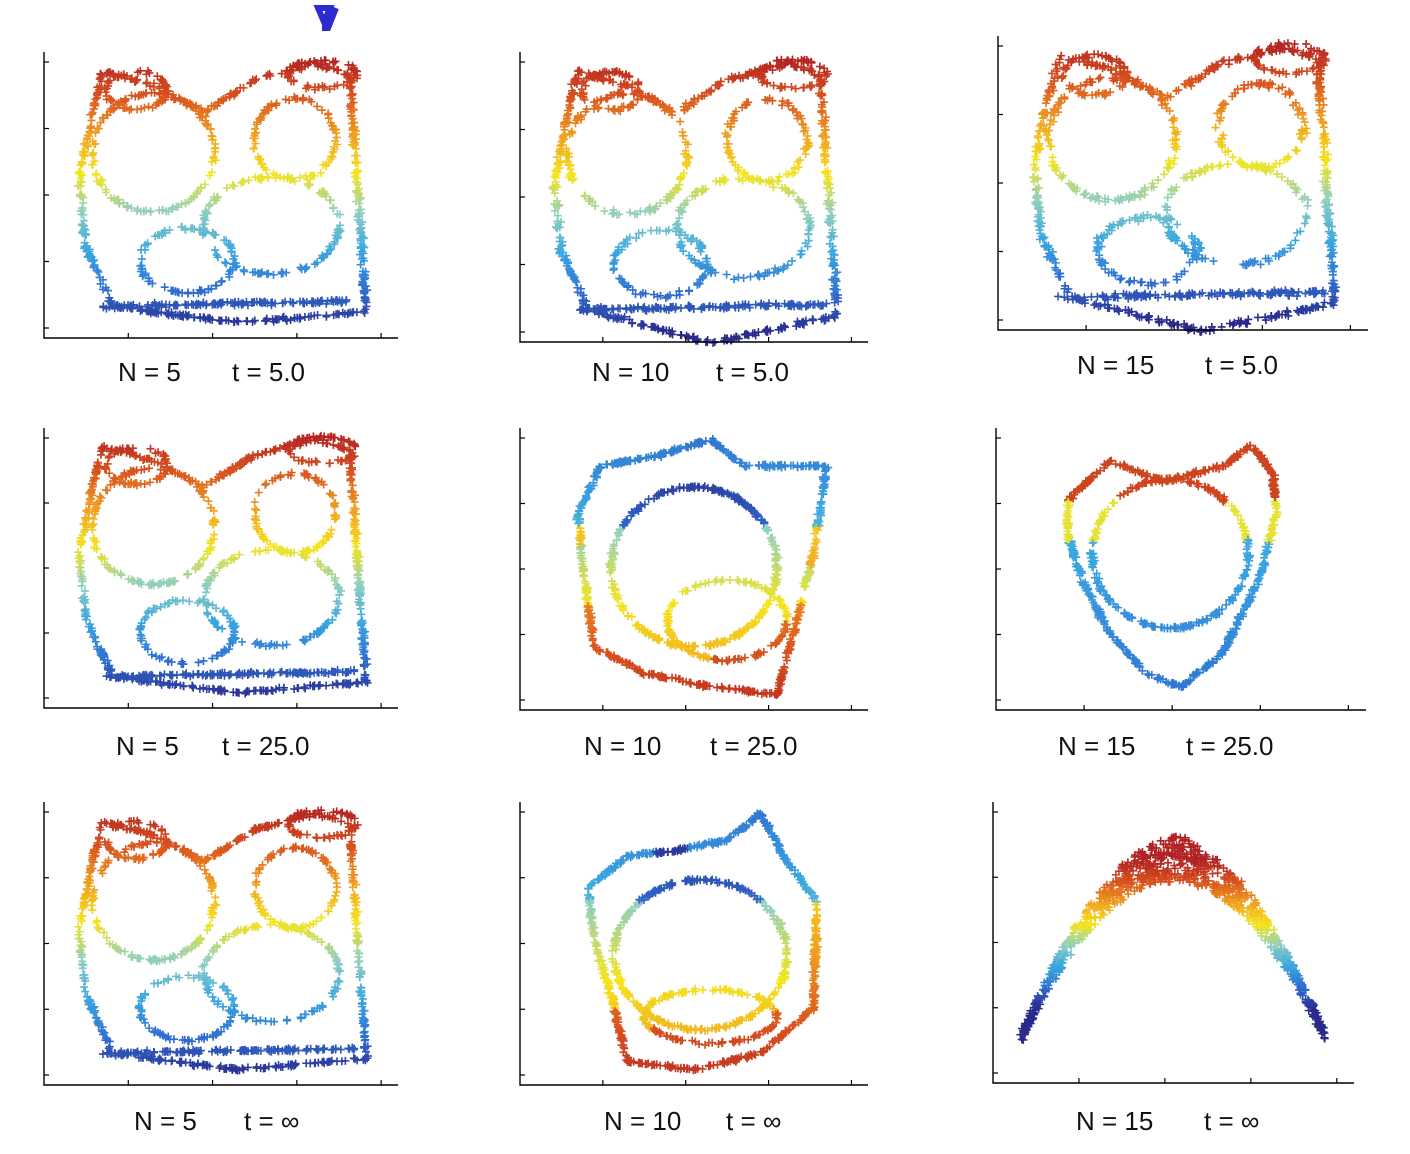 This screenshot has height=1154, width=1410. Describe the element at coordinates (149, 372) in the screenshot. I see `panel-caption-n: N = 5` at that location.